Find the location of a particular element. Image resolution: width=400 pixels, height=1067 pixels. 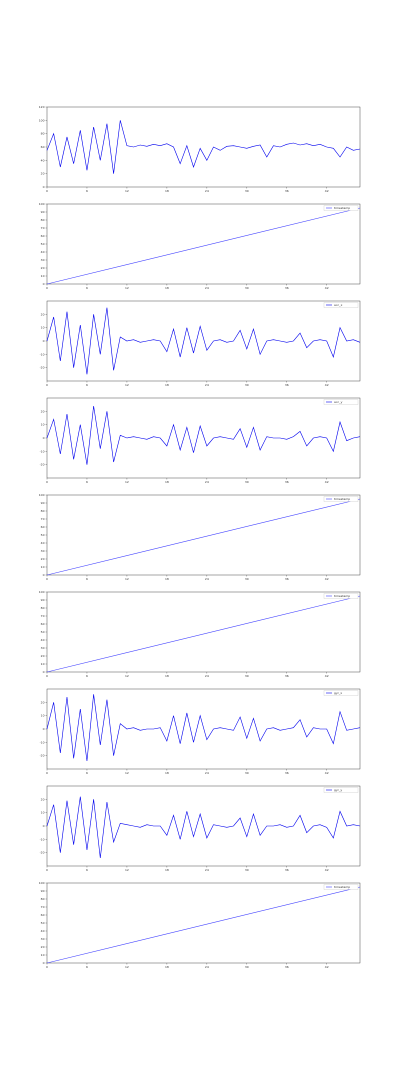

legend-label: acc_x is located at coordinates (338, 305).